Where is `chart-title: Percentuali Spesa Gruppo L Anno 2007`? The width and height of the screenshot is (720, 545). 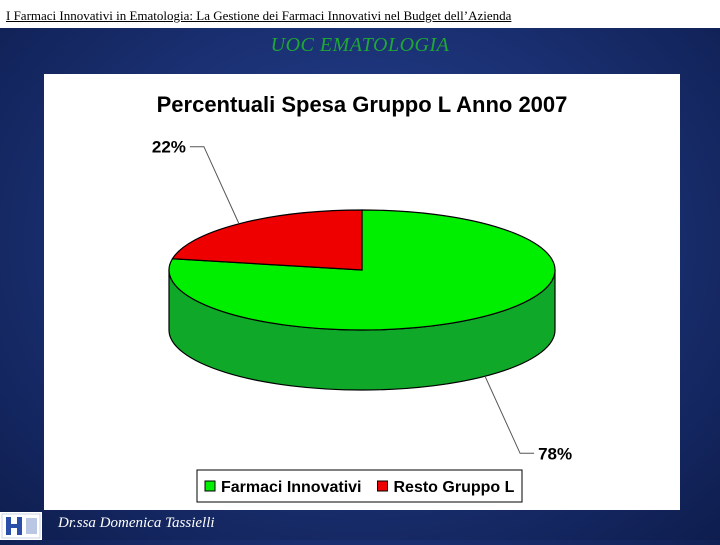 chart-title: Percentuali Spesa Gruppo L Anno 2007 is located at coordinates (362, 104).